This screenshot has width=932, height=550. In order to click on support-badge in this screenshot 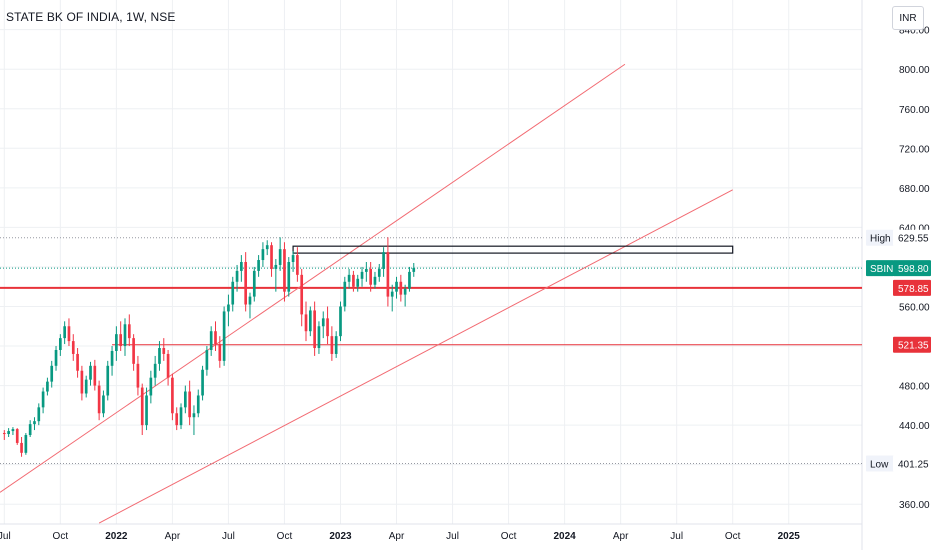, I will do `click(912, 287)`.